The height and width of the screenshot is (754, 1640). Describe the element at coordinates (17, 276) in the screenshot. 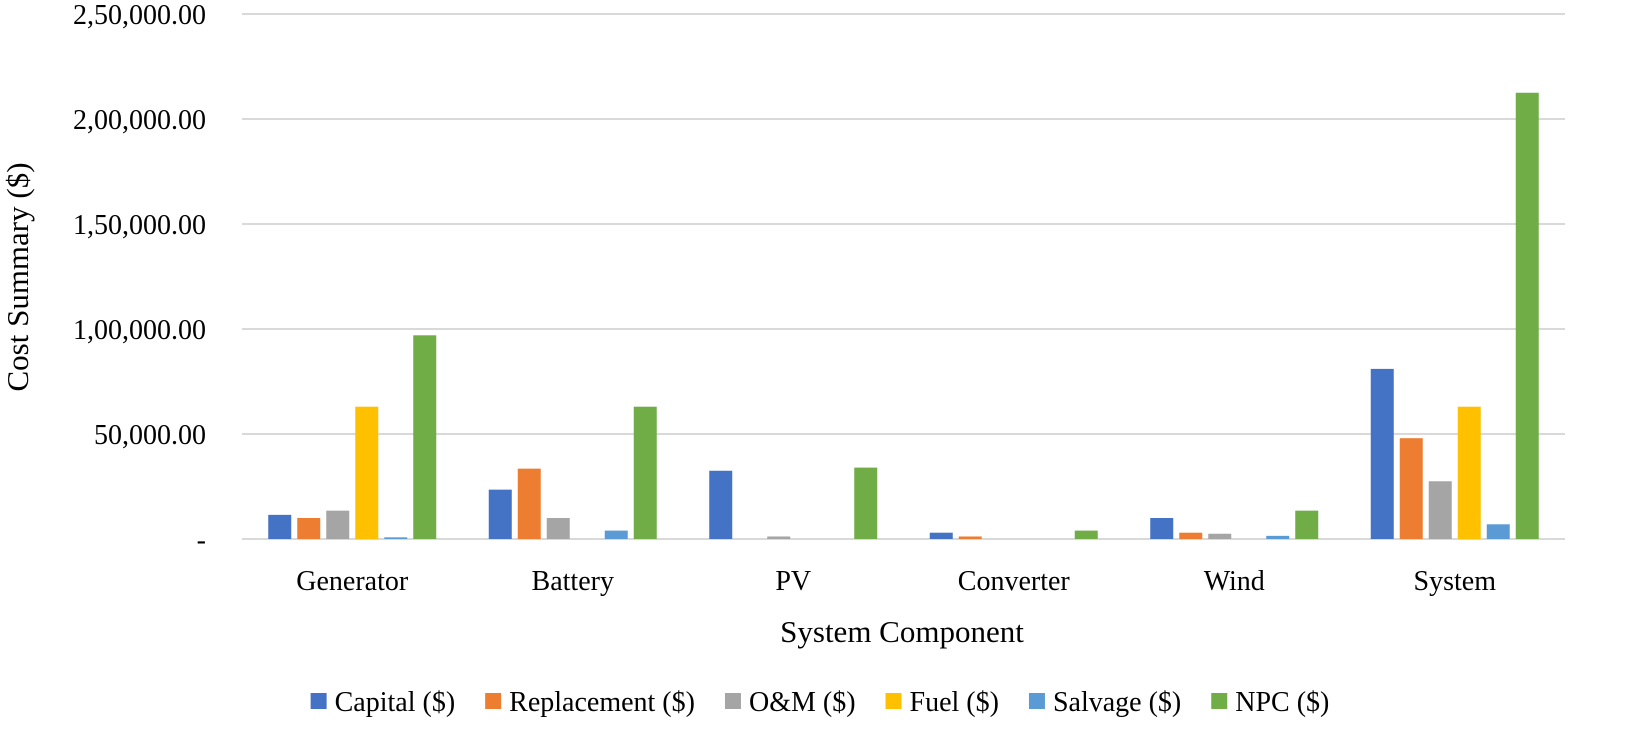

I see `y-axis-title: Cost Summary ($)` at that location.